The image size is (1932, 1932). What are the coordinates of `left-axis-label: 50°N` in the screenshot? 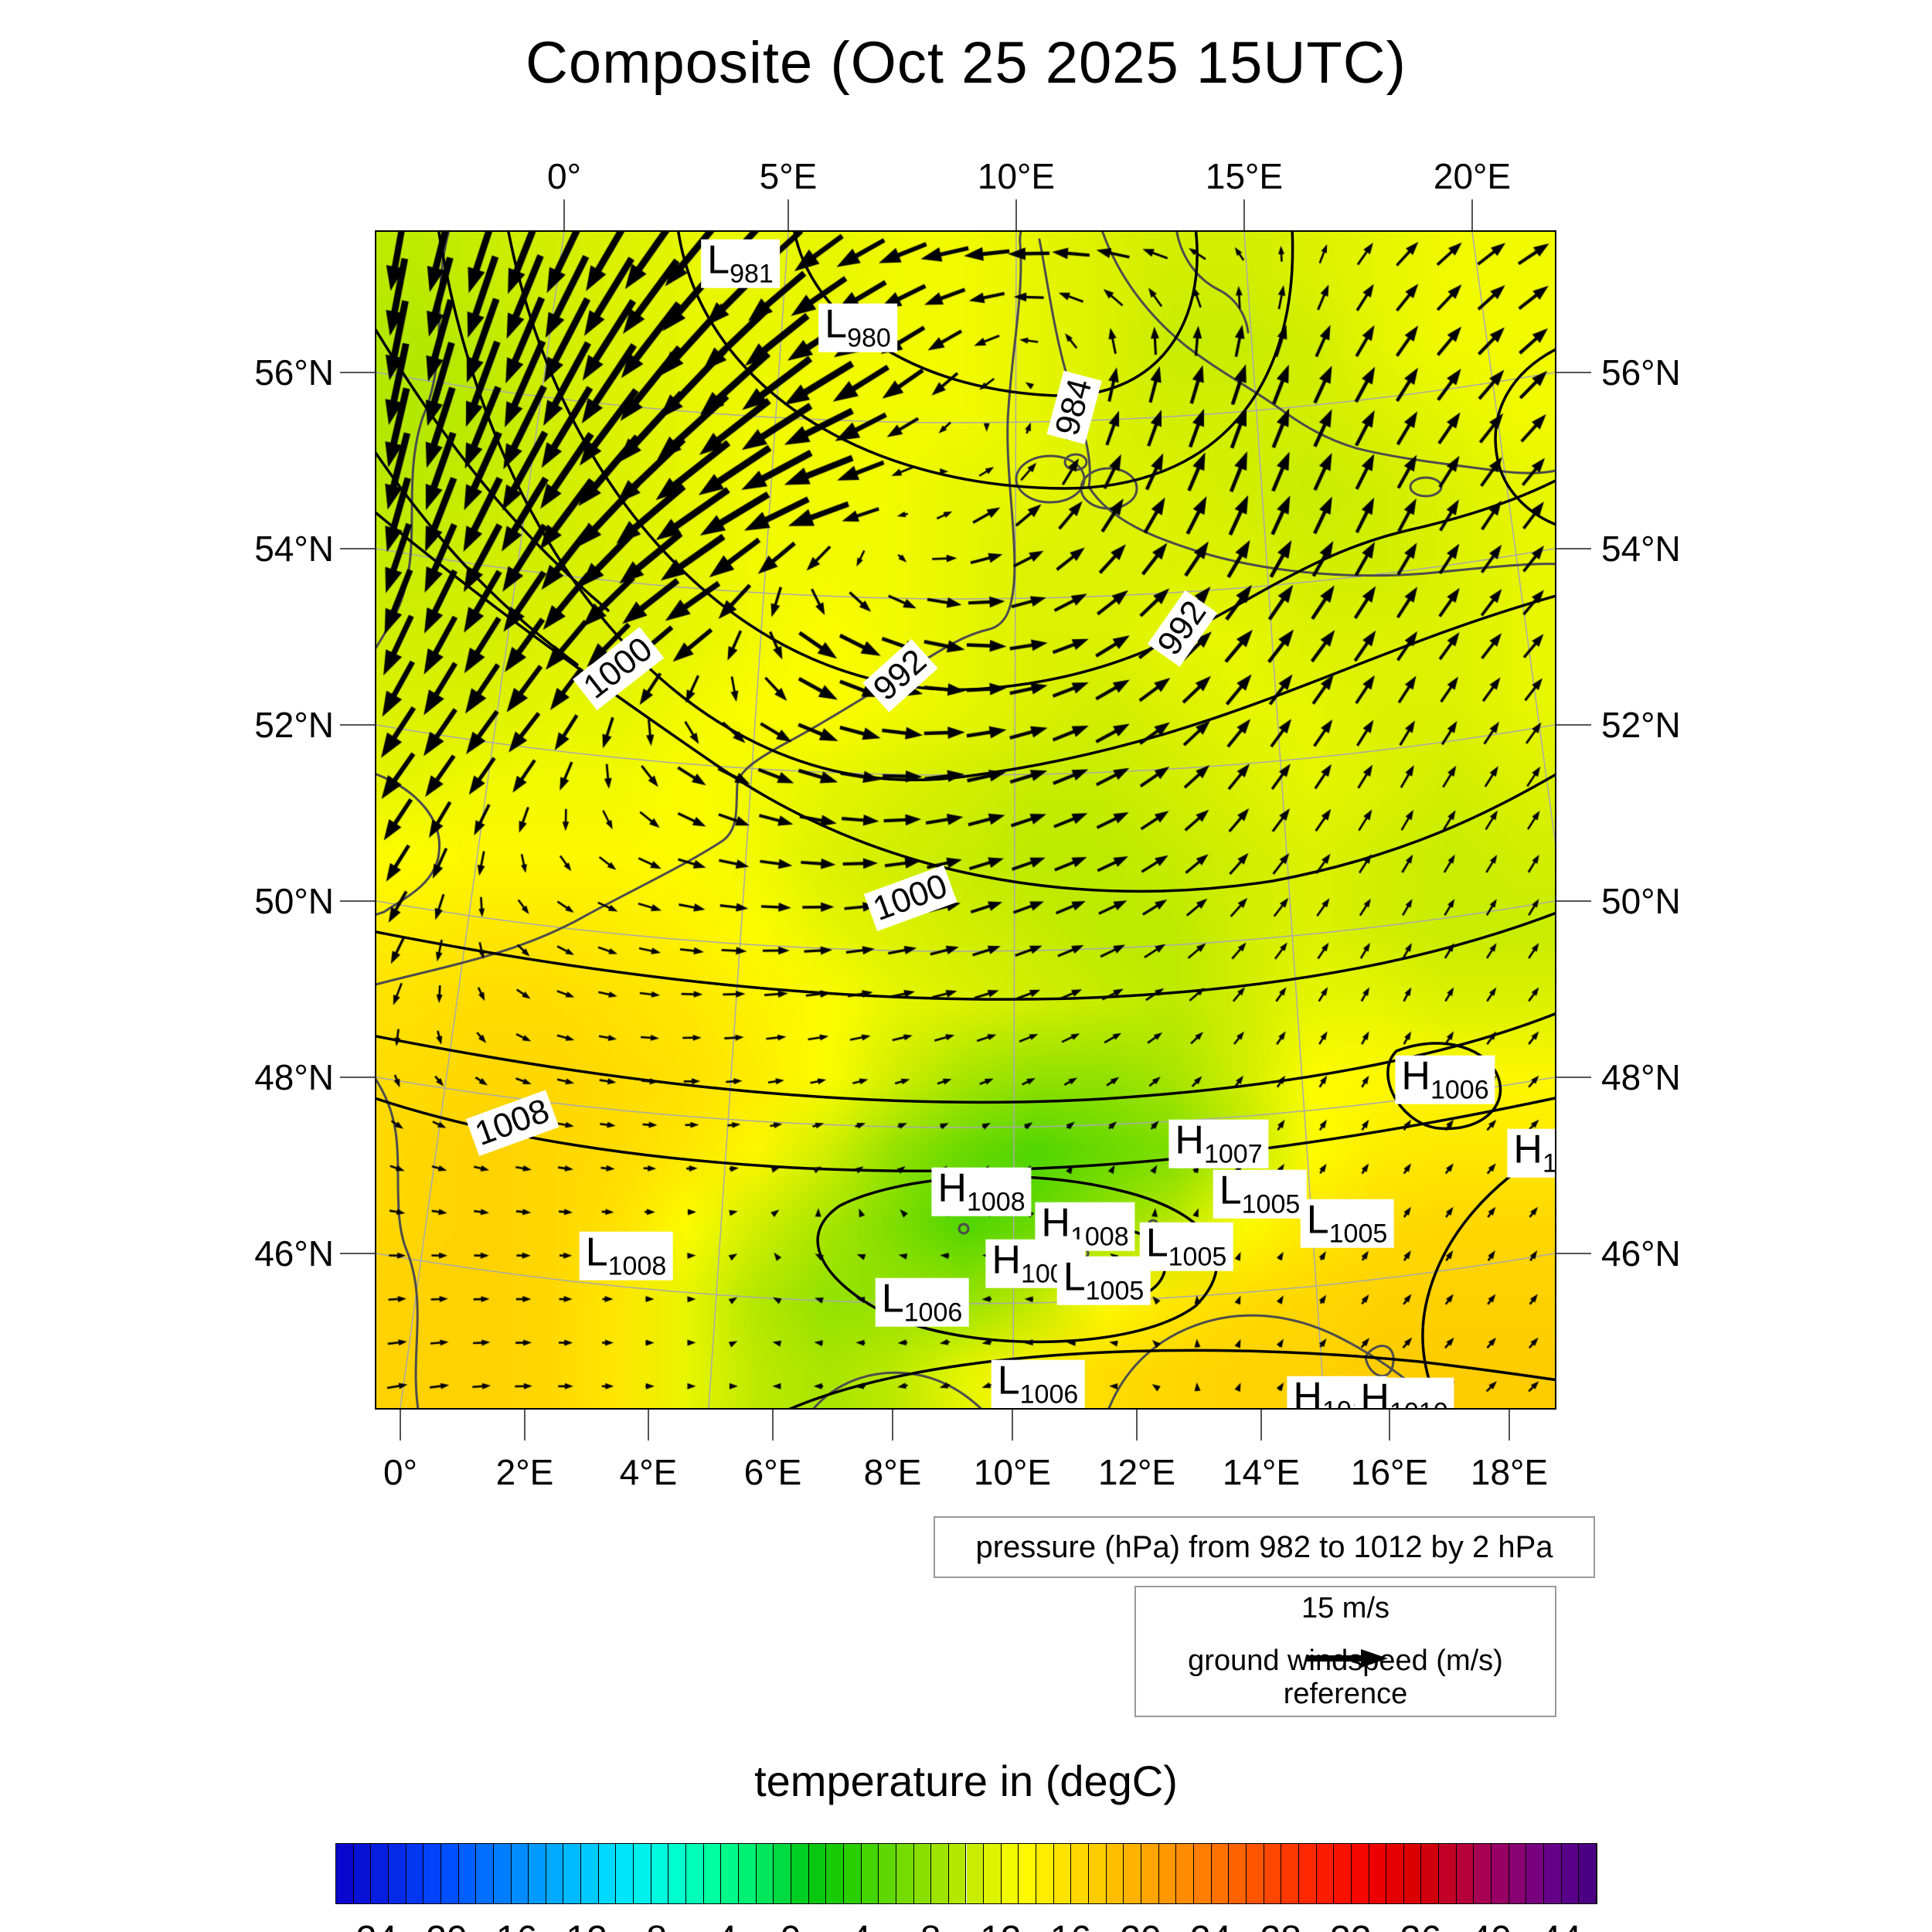 It's located at (294, 901).